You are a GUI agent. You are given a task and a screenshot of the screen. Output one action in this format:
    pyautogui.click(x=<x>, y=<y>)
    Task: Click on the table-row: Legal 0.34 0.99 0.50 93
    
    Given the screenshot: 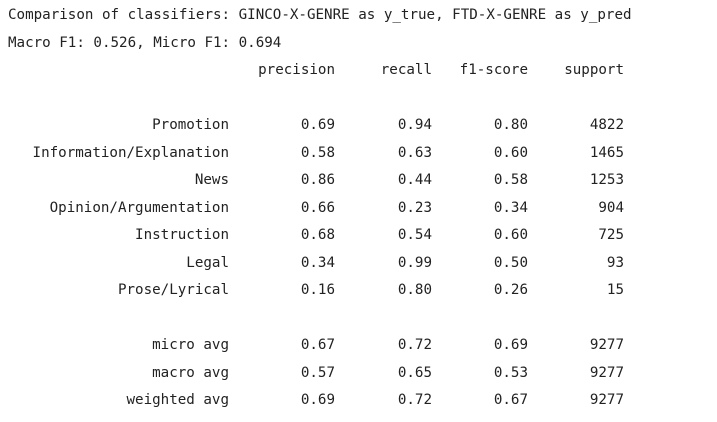 What is the action you would take?
    pyautogui.click(x=358, y=263)
    